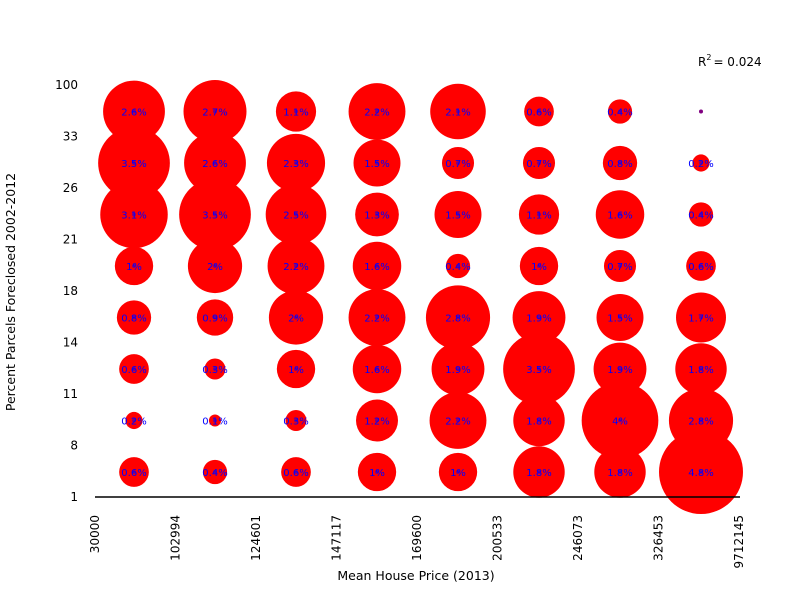  Describe the element at coordinates (700, 319) in the screenshot. I see `bubble-percent-label: 1.7%` at that location.